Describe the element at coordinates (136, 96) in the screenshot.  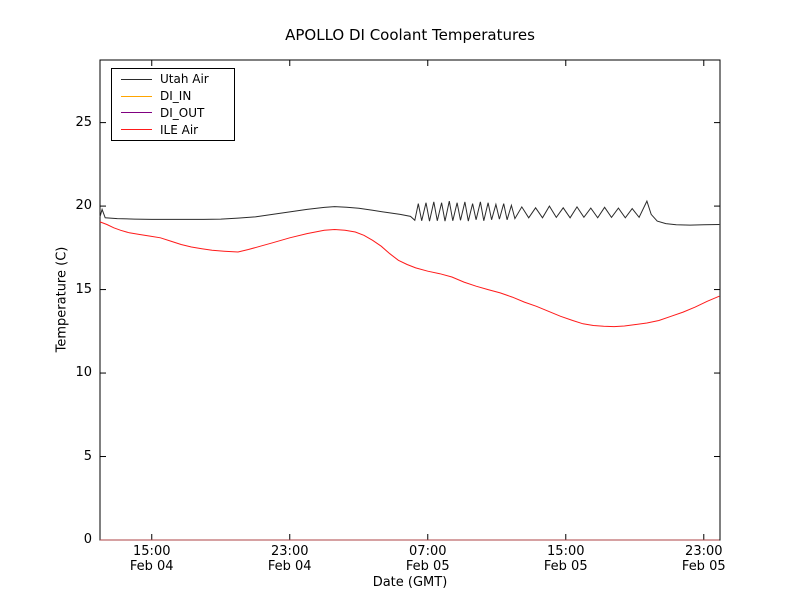
I see `di-in-line-swatch` at that location.